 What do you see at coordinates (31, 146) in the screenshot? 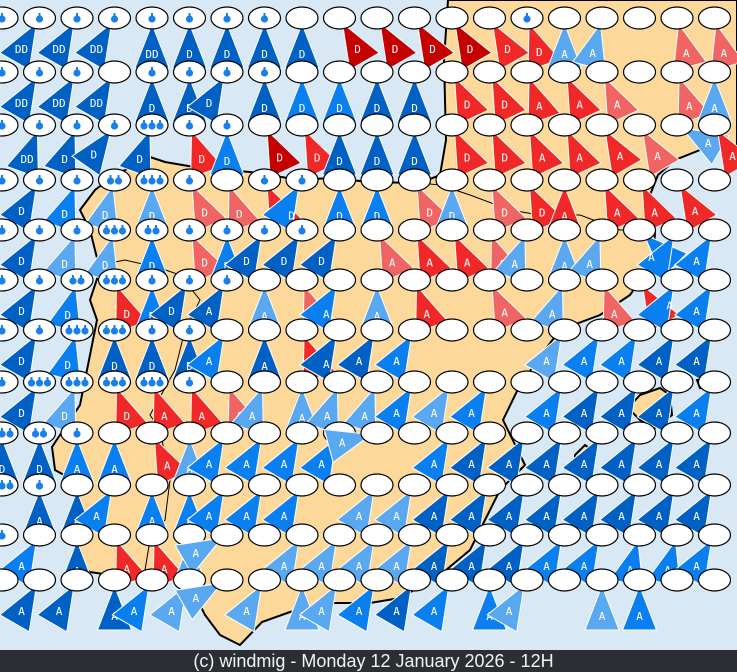
I see `wind-marker: DD` at bounding box center [31, 146].